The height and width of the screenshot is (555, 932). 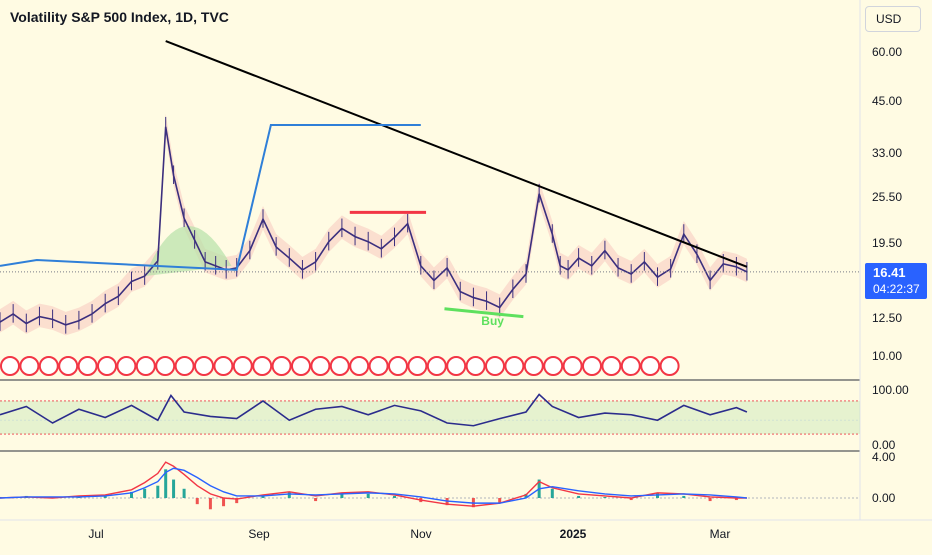 I want to click on currency-button: USD, so click(x=893, y=19).